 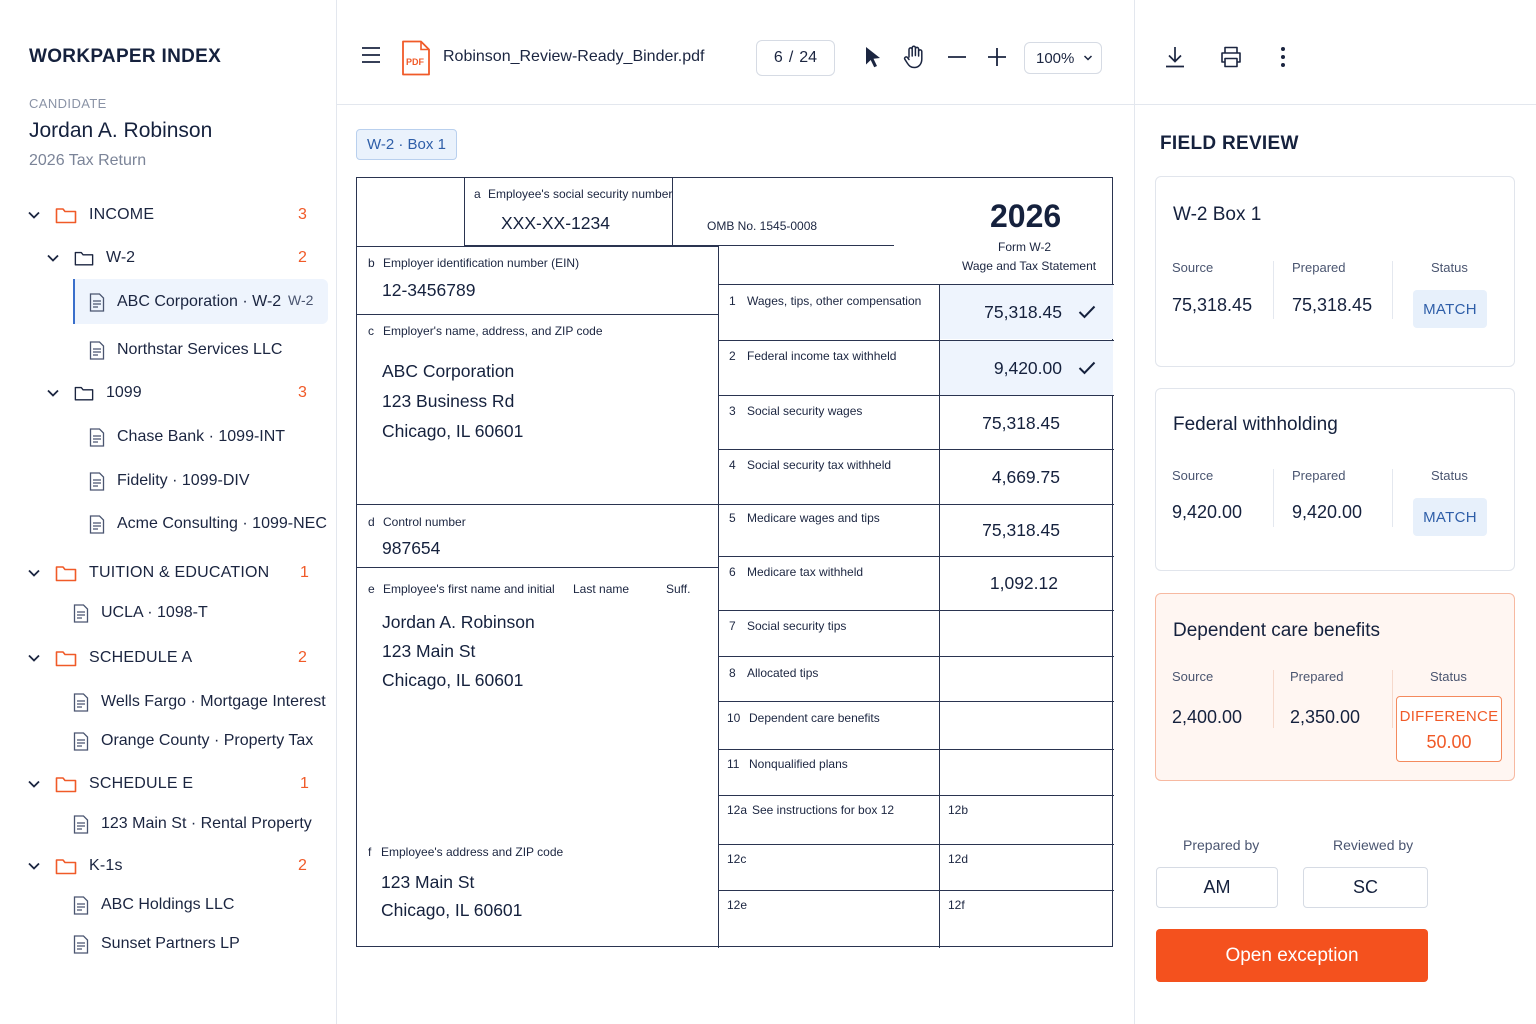 What do you see at coordinates (1193, 267) in the screenshot?
I see `source-column-label: Source` at bounding box center [1193, 267].